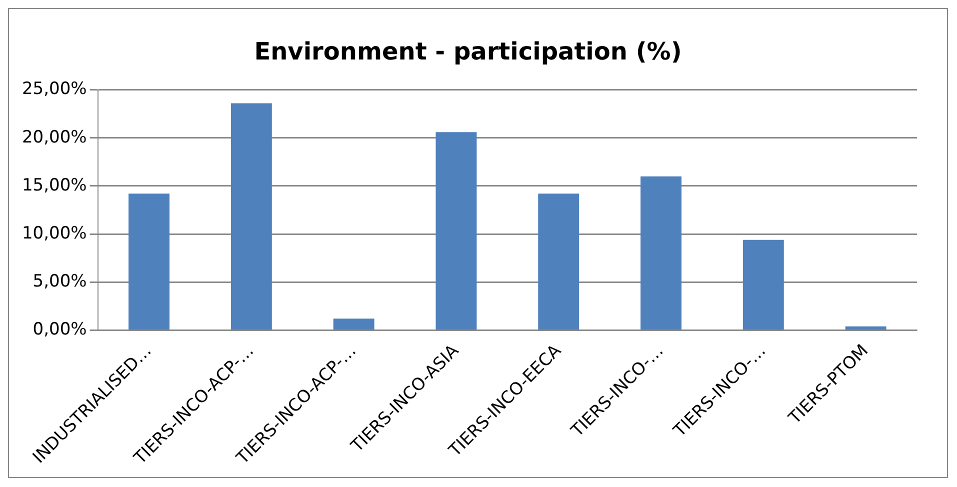  I want to click on y-tick-label: 5,00%, so click(59, 282).